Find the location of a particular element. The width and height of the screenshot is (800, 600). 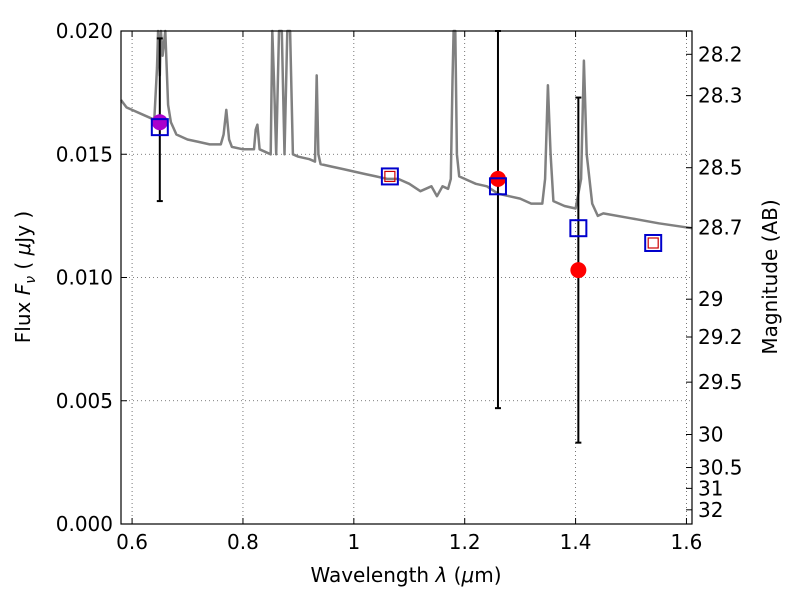

x-axis-title-part: Wavelength is located at coordinates (372, 575).